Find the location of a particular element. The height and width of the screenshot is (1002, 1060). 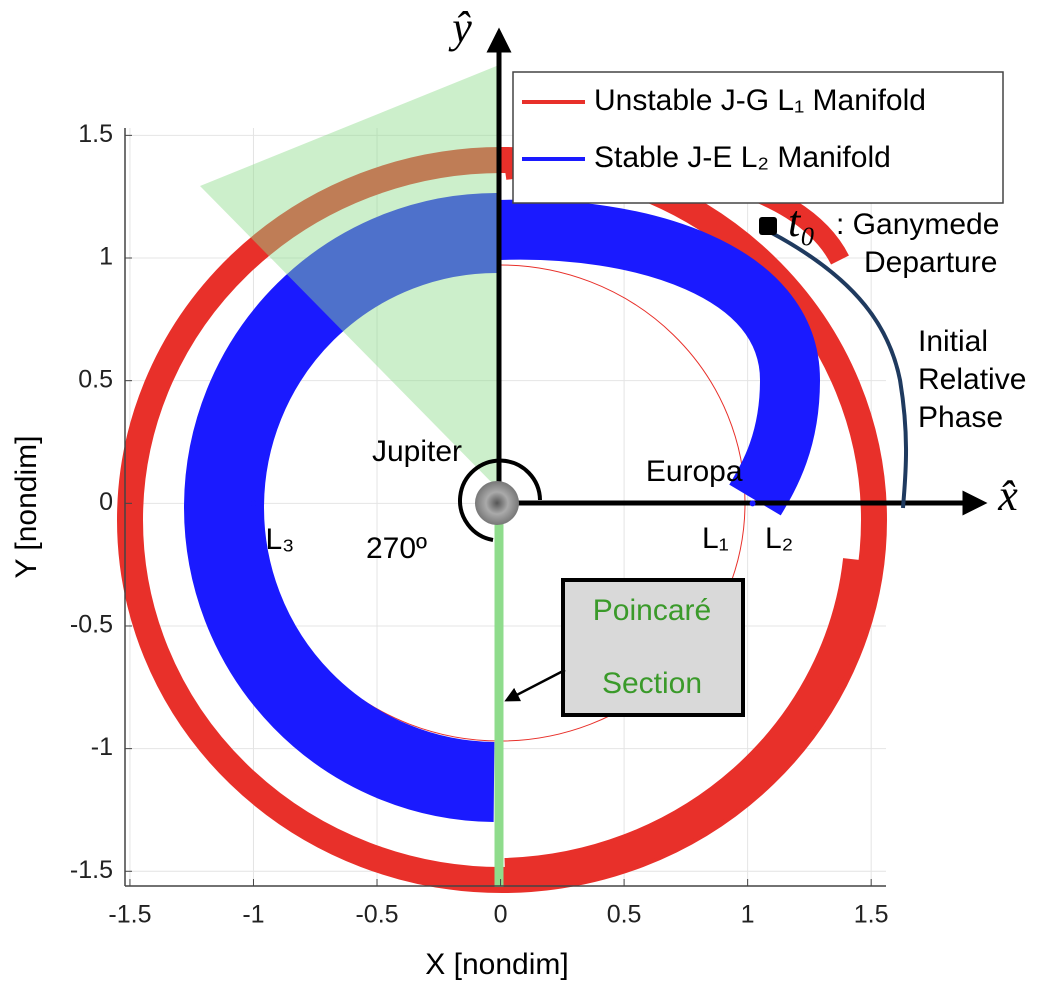

annotation-section-2: Section is located at coordinates (652, 683).